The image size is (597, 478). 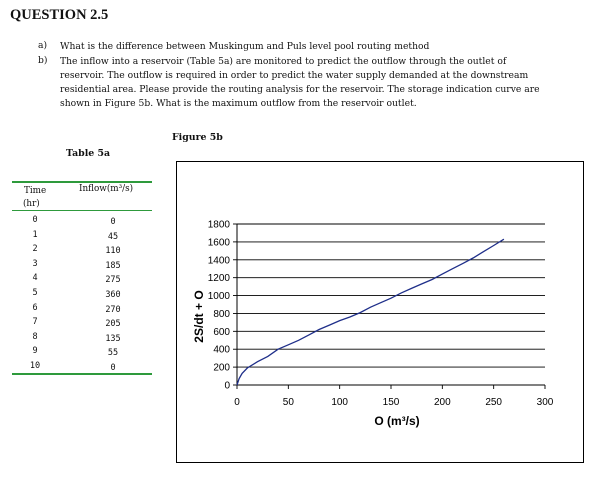 What do you see at coordinates (35, 307) in the screenshot?
I see `time-cell: 6` at bounding box center [35, 307].